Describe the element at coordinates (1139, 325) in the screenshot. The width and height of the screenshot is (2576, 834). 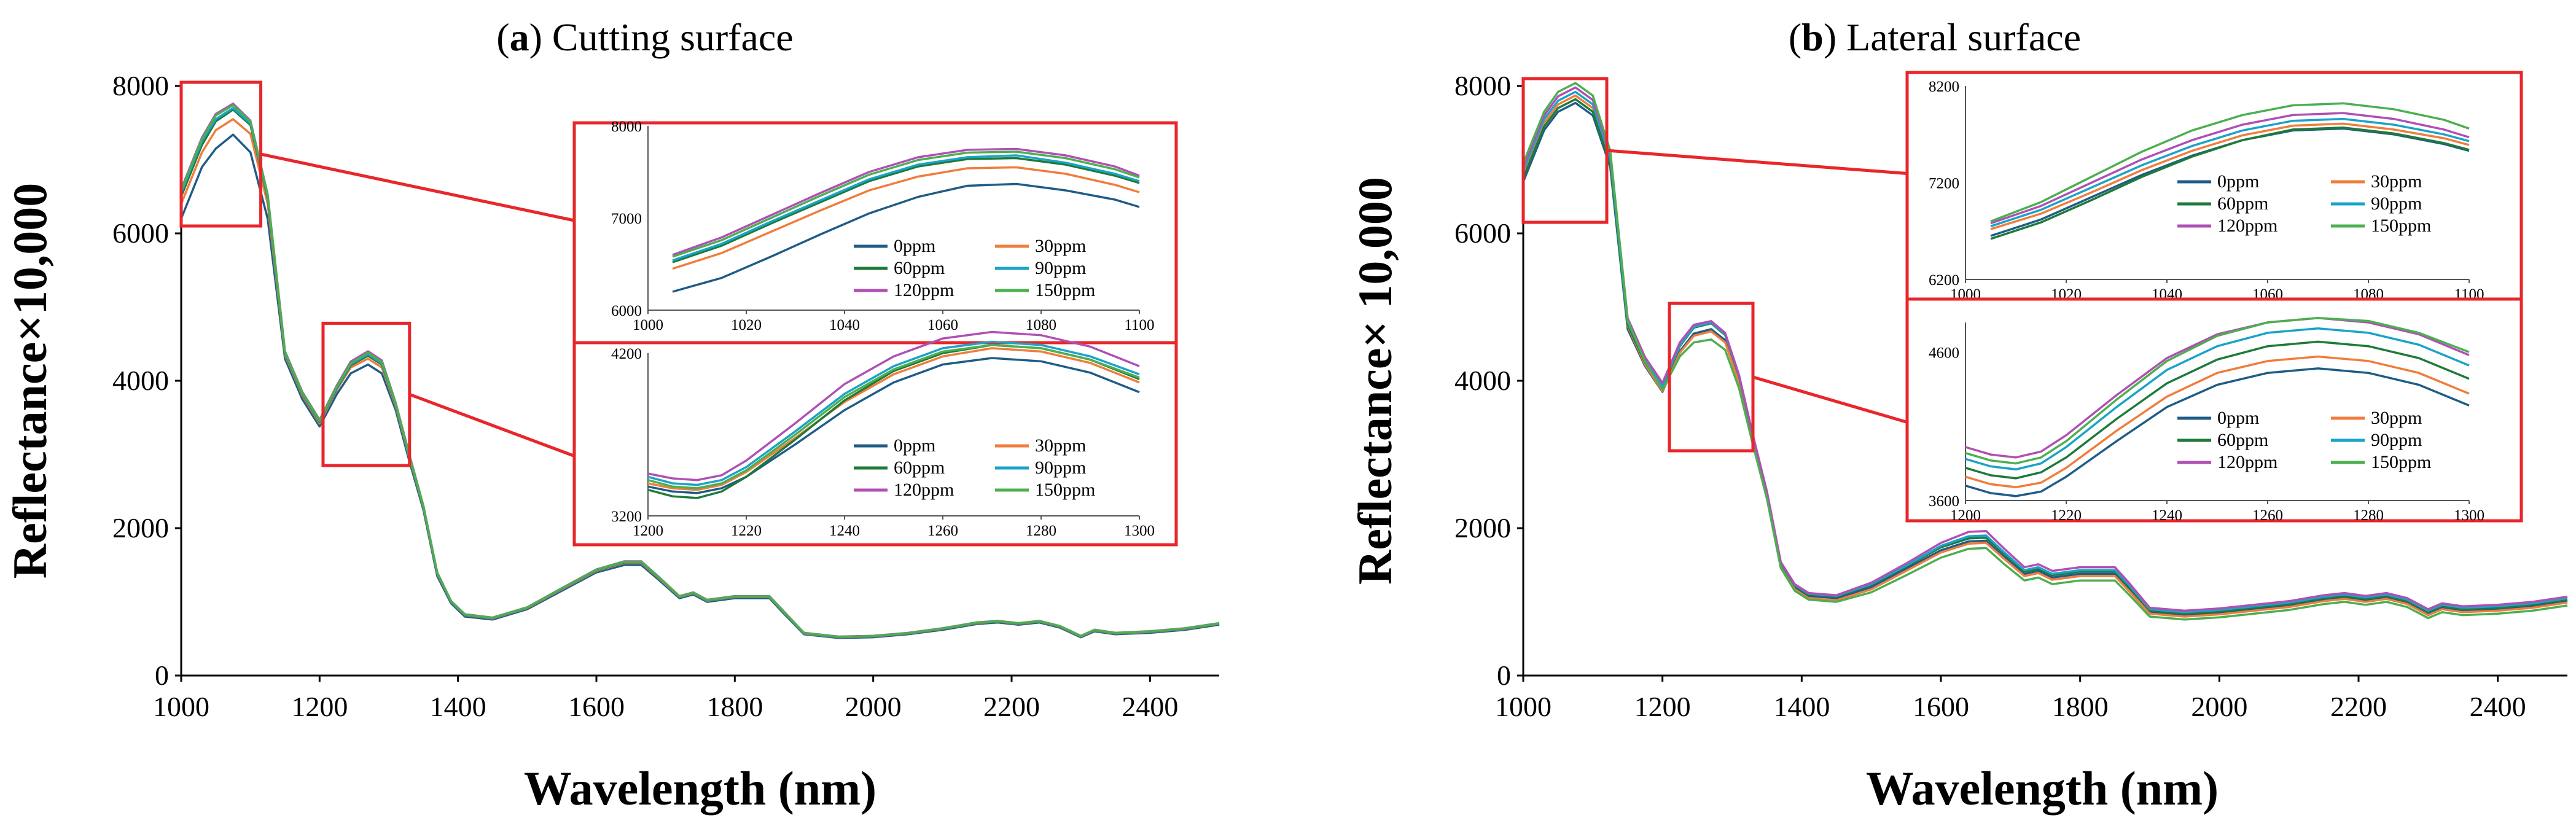
I see `inset-x-tick-label: 1100` at that location.